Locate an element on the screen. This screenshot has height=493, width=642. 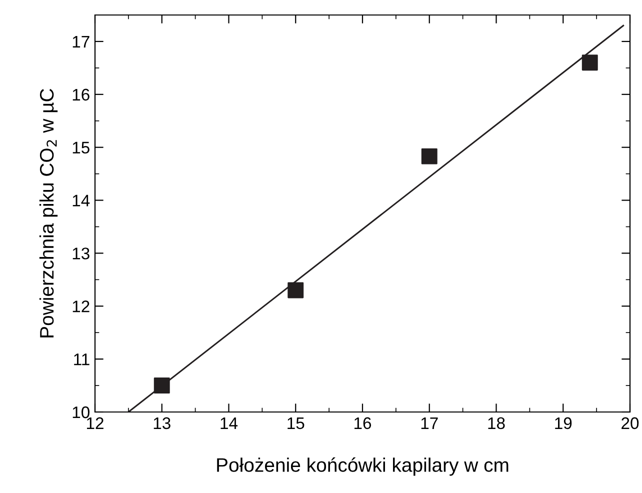
y-axis-title: Powierzchnia piku CO$_{2}$ w µC is located at coordinates (48, 213).